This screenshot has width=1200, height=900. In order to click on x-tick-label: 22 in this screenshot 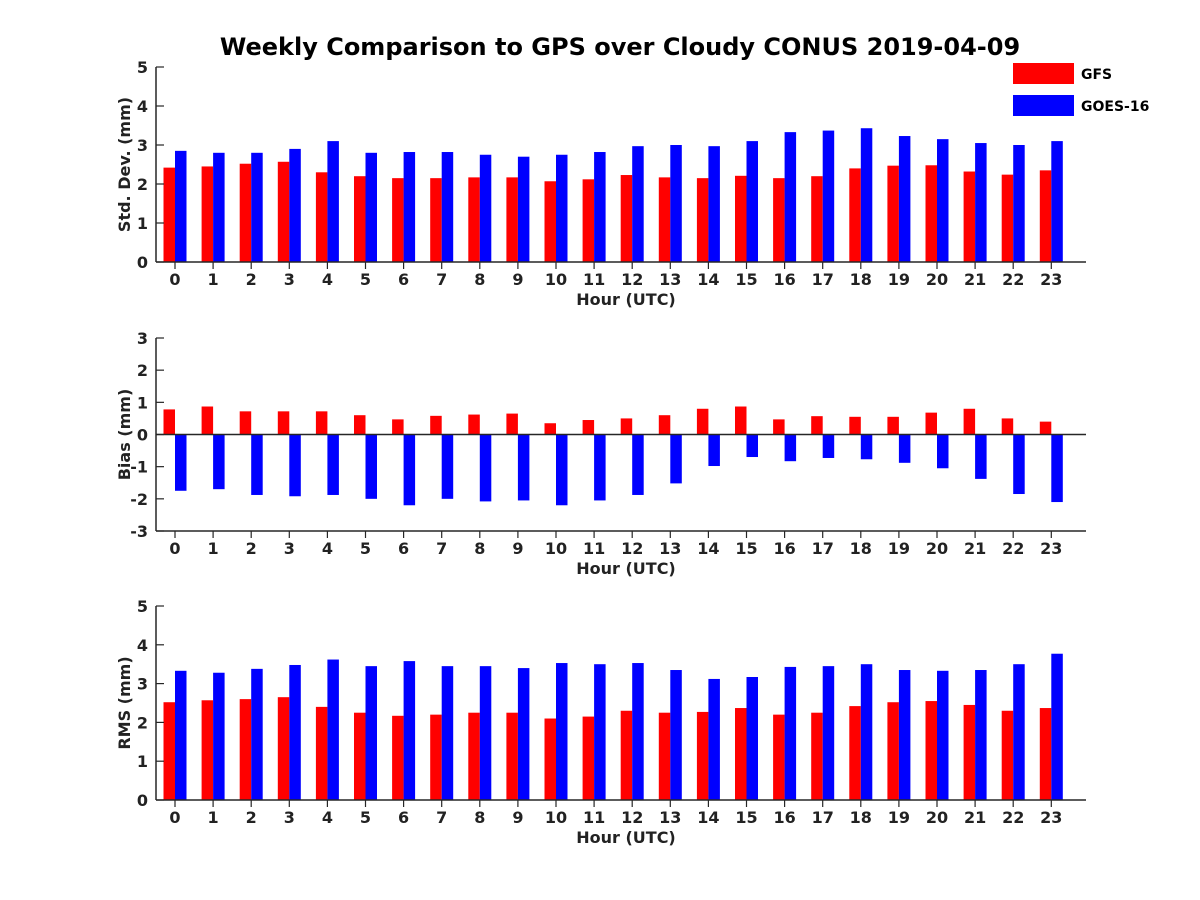, I will do `click(1013, 279)`.